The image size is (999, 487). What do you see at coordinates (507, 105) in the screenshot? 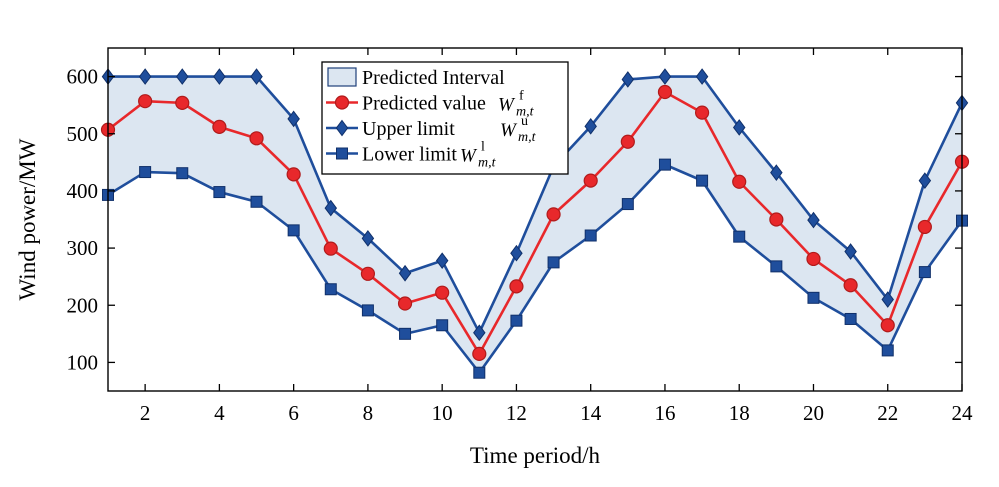
I see `legend-symbol-predicted: W` at bounding box center [507, 105].